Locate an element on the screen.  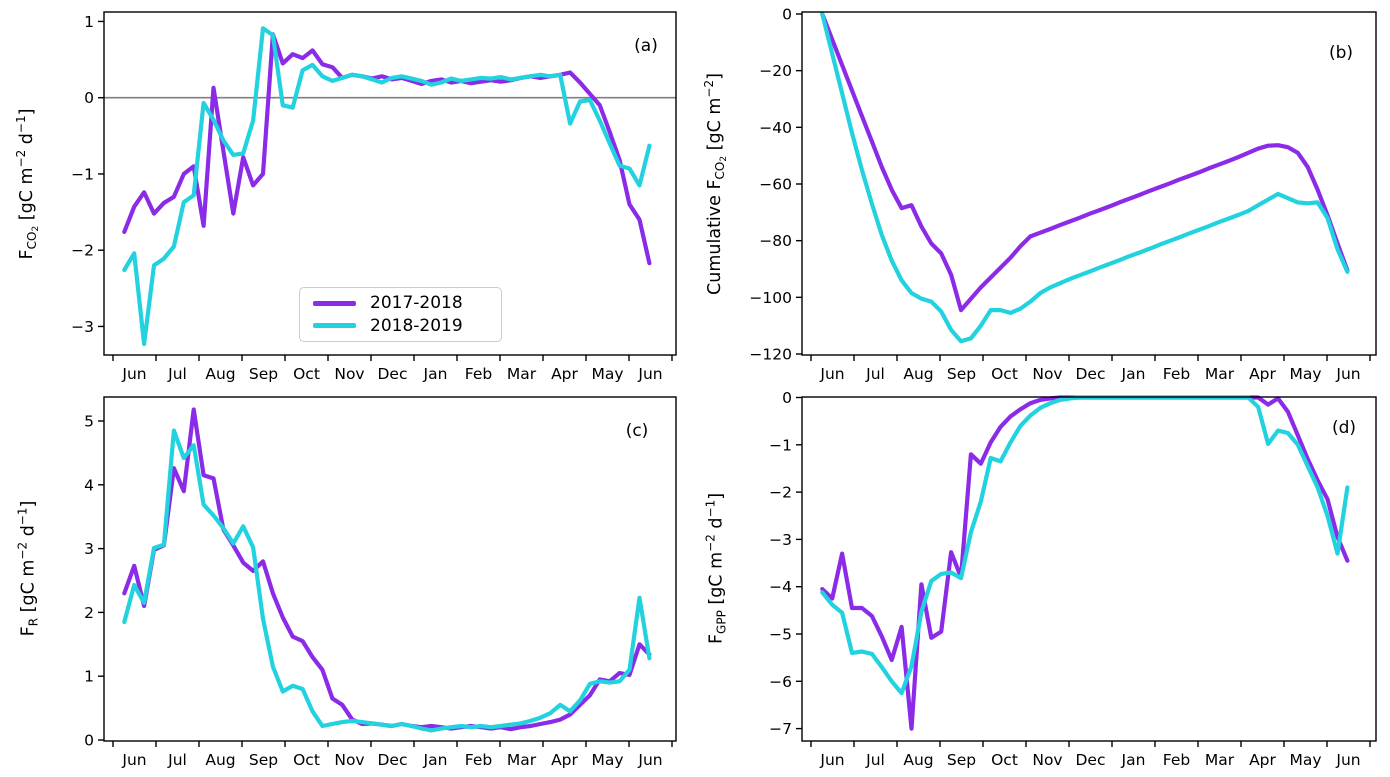
y-tick-label: −6 is located at coordinates (780, 682).